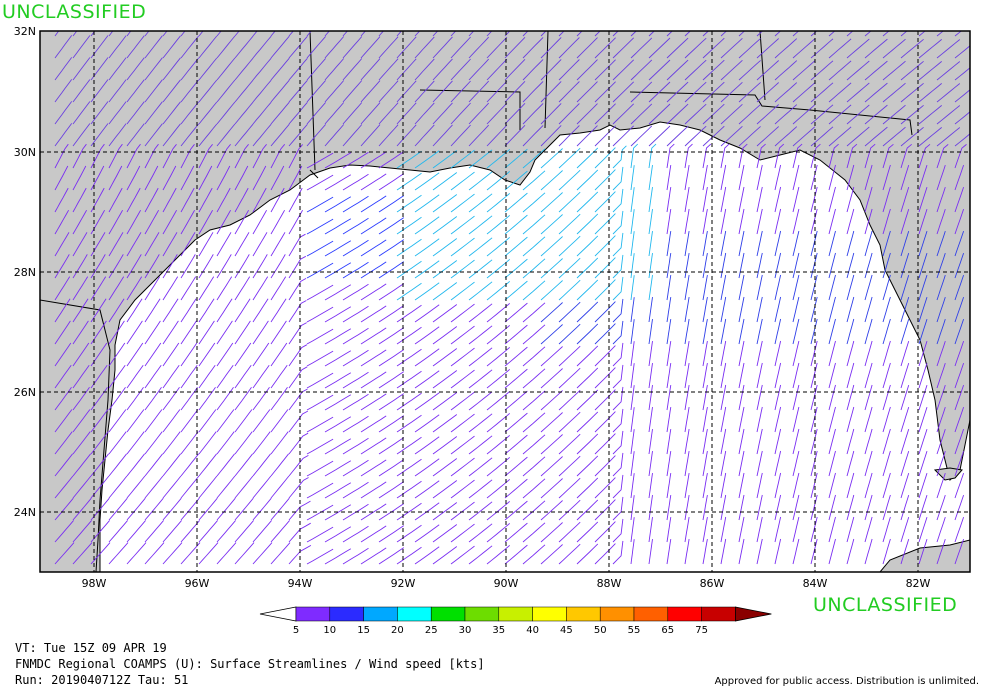  What do you see at coordinates (197, 583) in the screenshot?
I see `lon-label-96w: 96W` at bounding box center [197, 583].